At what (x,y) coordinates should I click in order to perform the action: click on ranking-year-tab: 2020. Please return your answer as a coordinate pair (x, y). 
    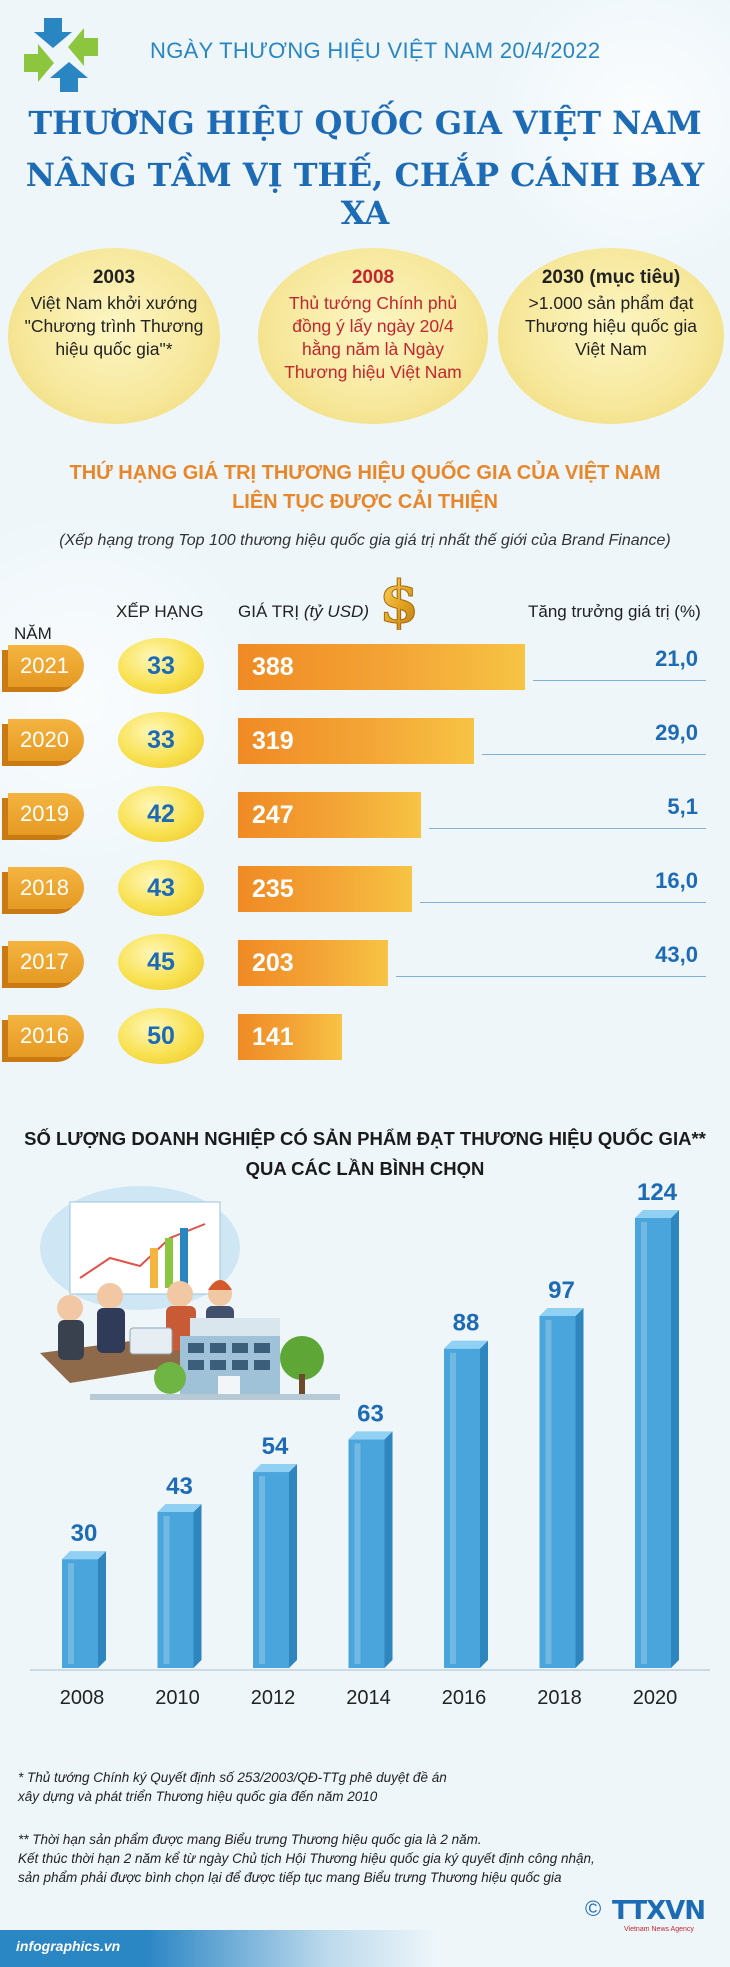
    Looking at the image, I should click on (46, 740).